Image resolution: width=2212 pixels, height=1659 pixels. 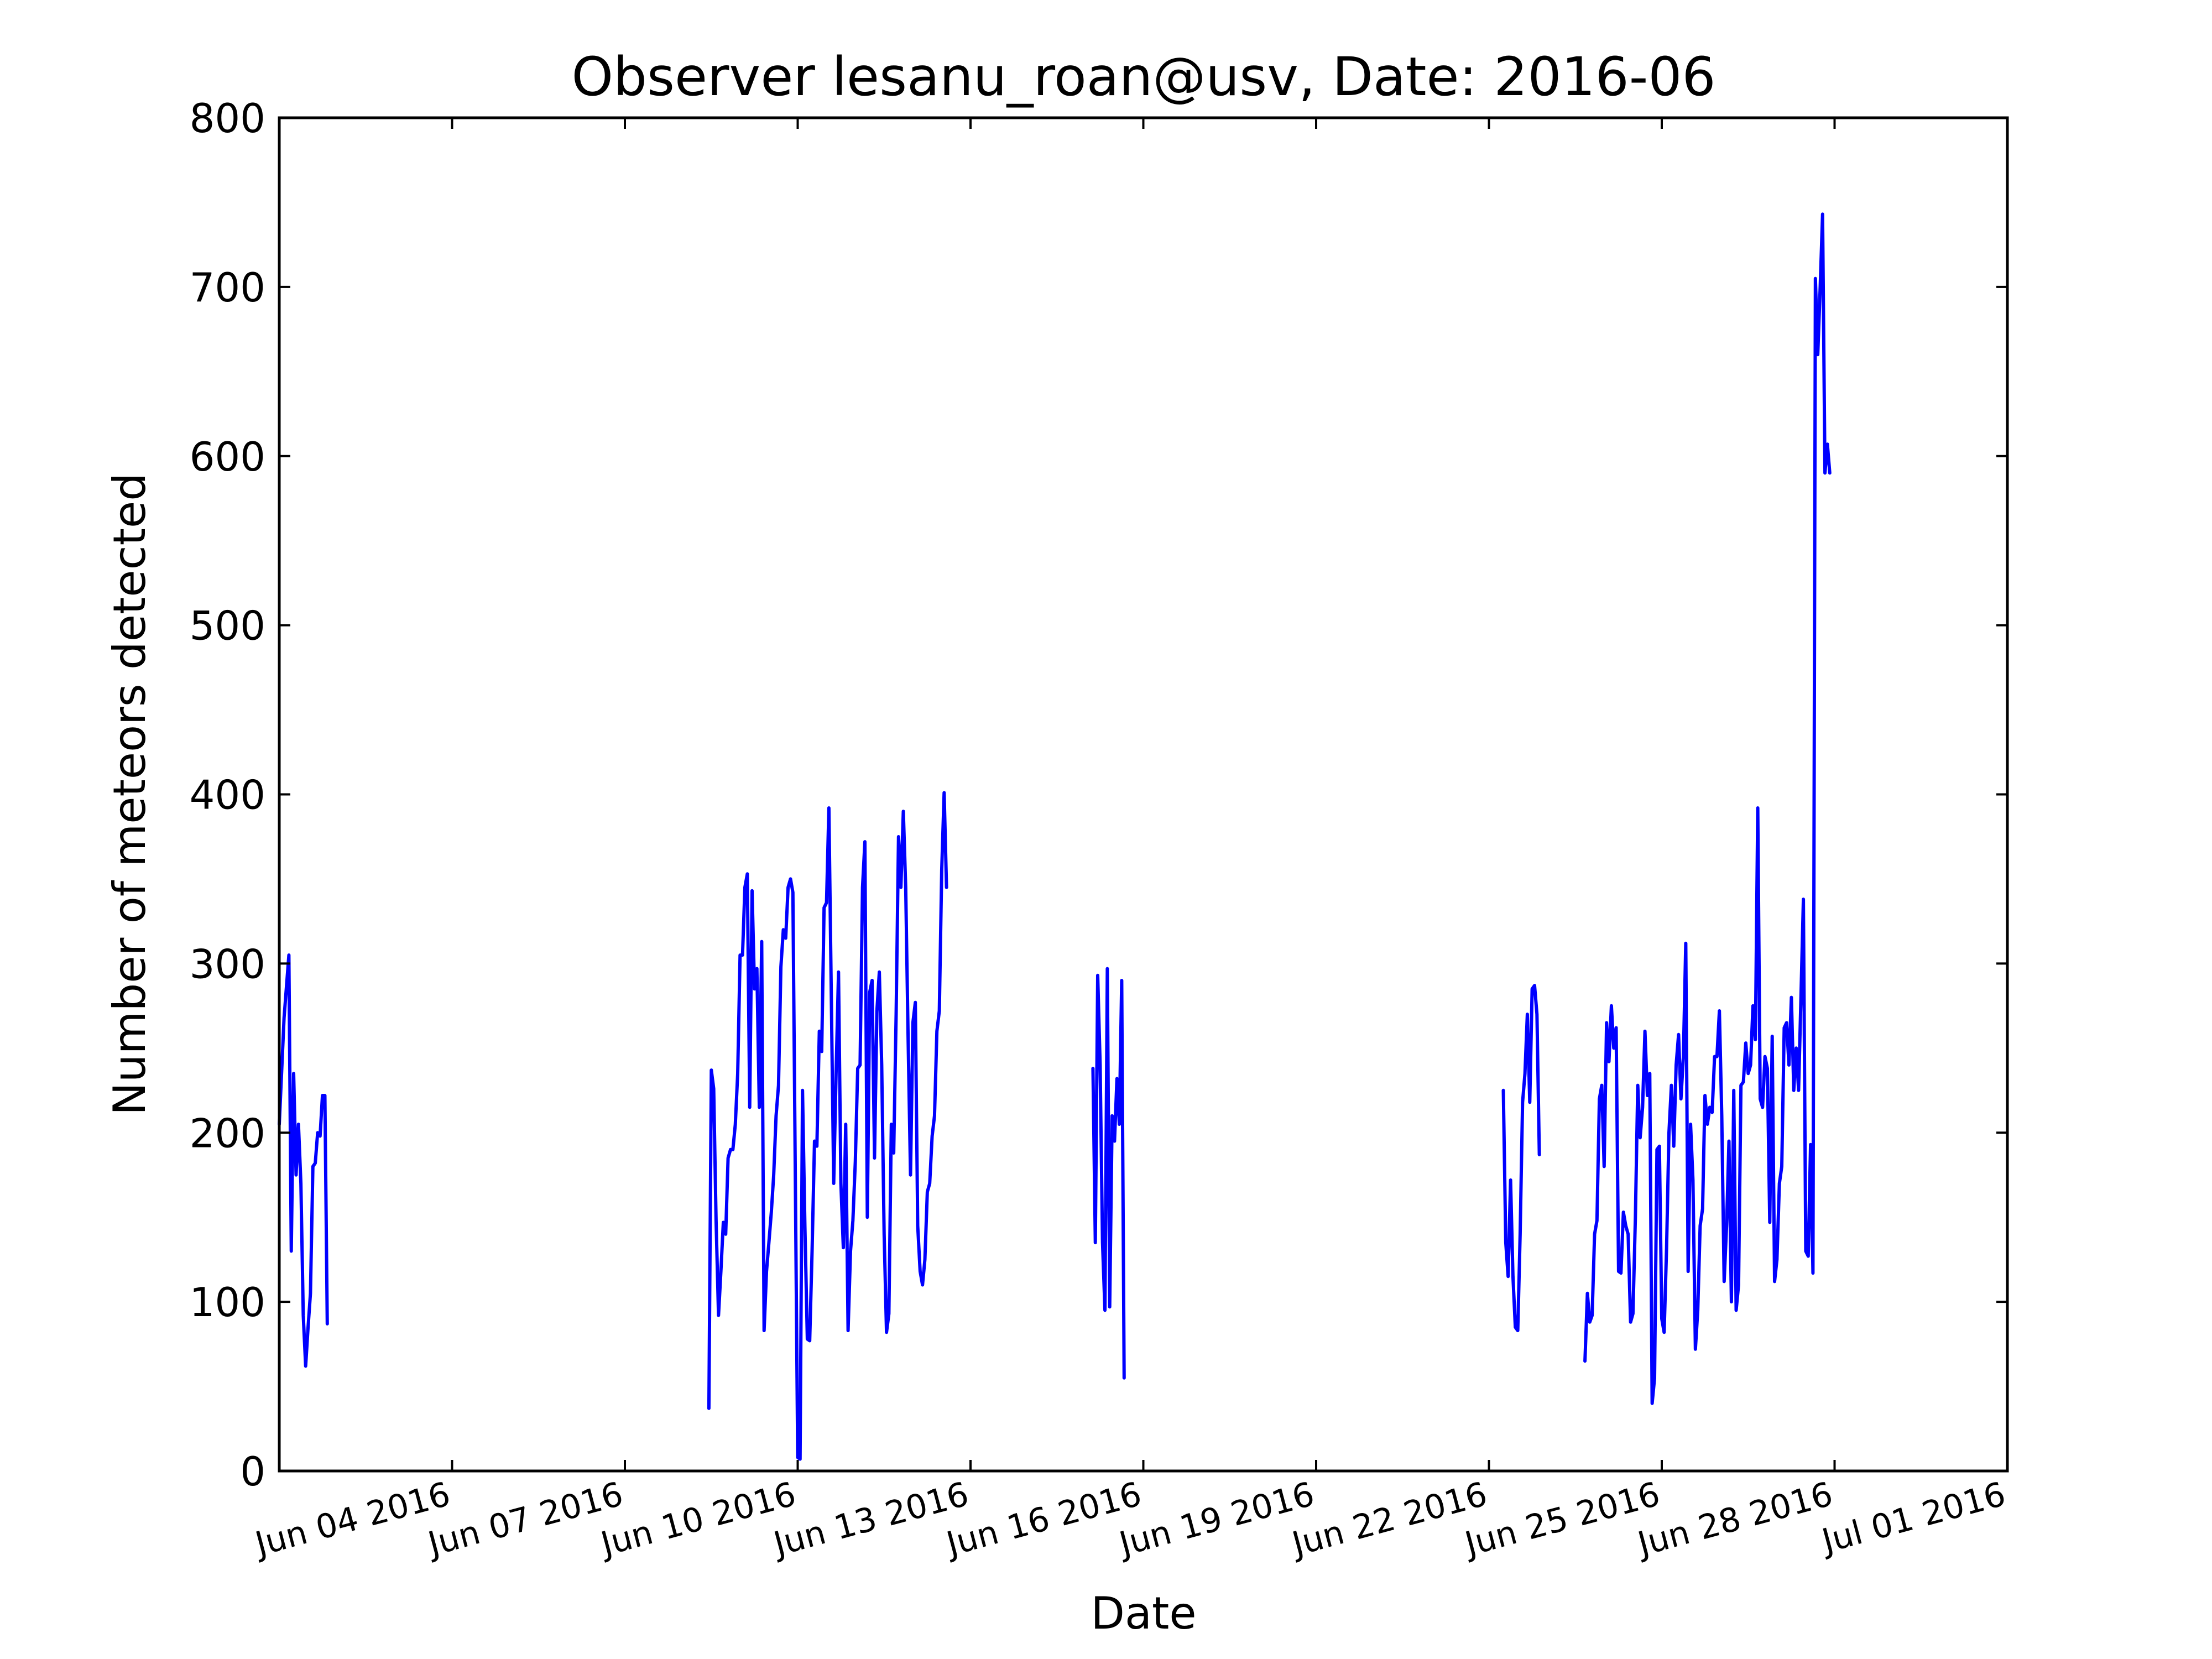 What do you see at coordinates (228, 626) in the screenshot?
I see `y-tick-label: 500` at bounding box center [228, 626].